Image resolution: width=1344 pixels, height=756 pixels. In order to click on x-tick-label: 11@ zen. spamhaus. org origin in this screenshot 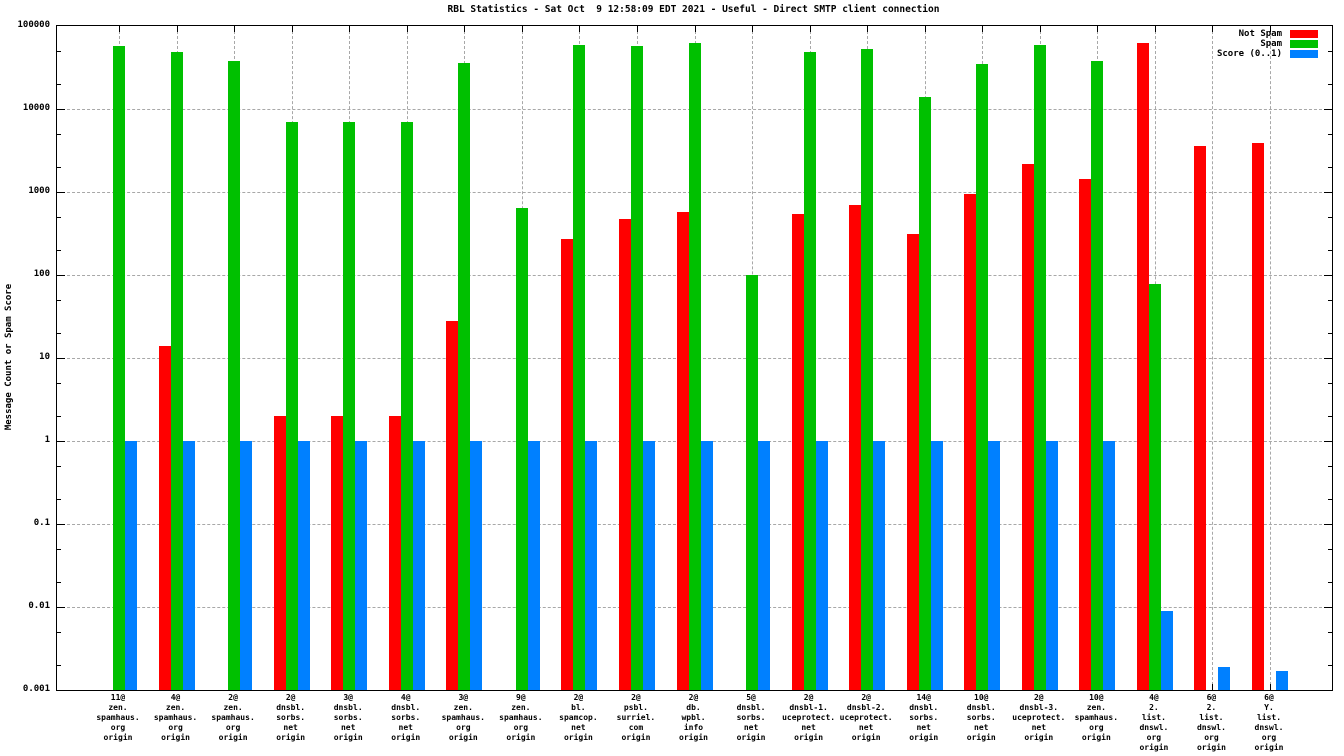, I will do `click(118, 717)`.